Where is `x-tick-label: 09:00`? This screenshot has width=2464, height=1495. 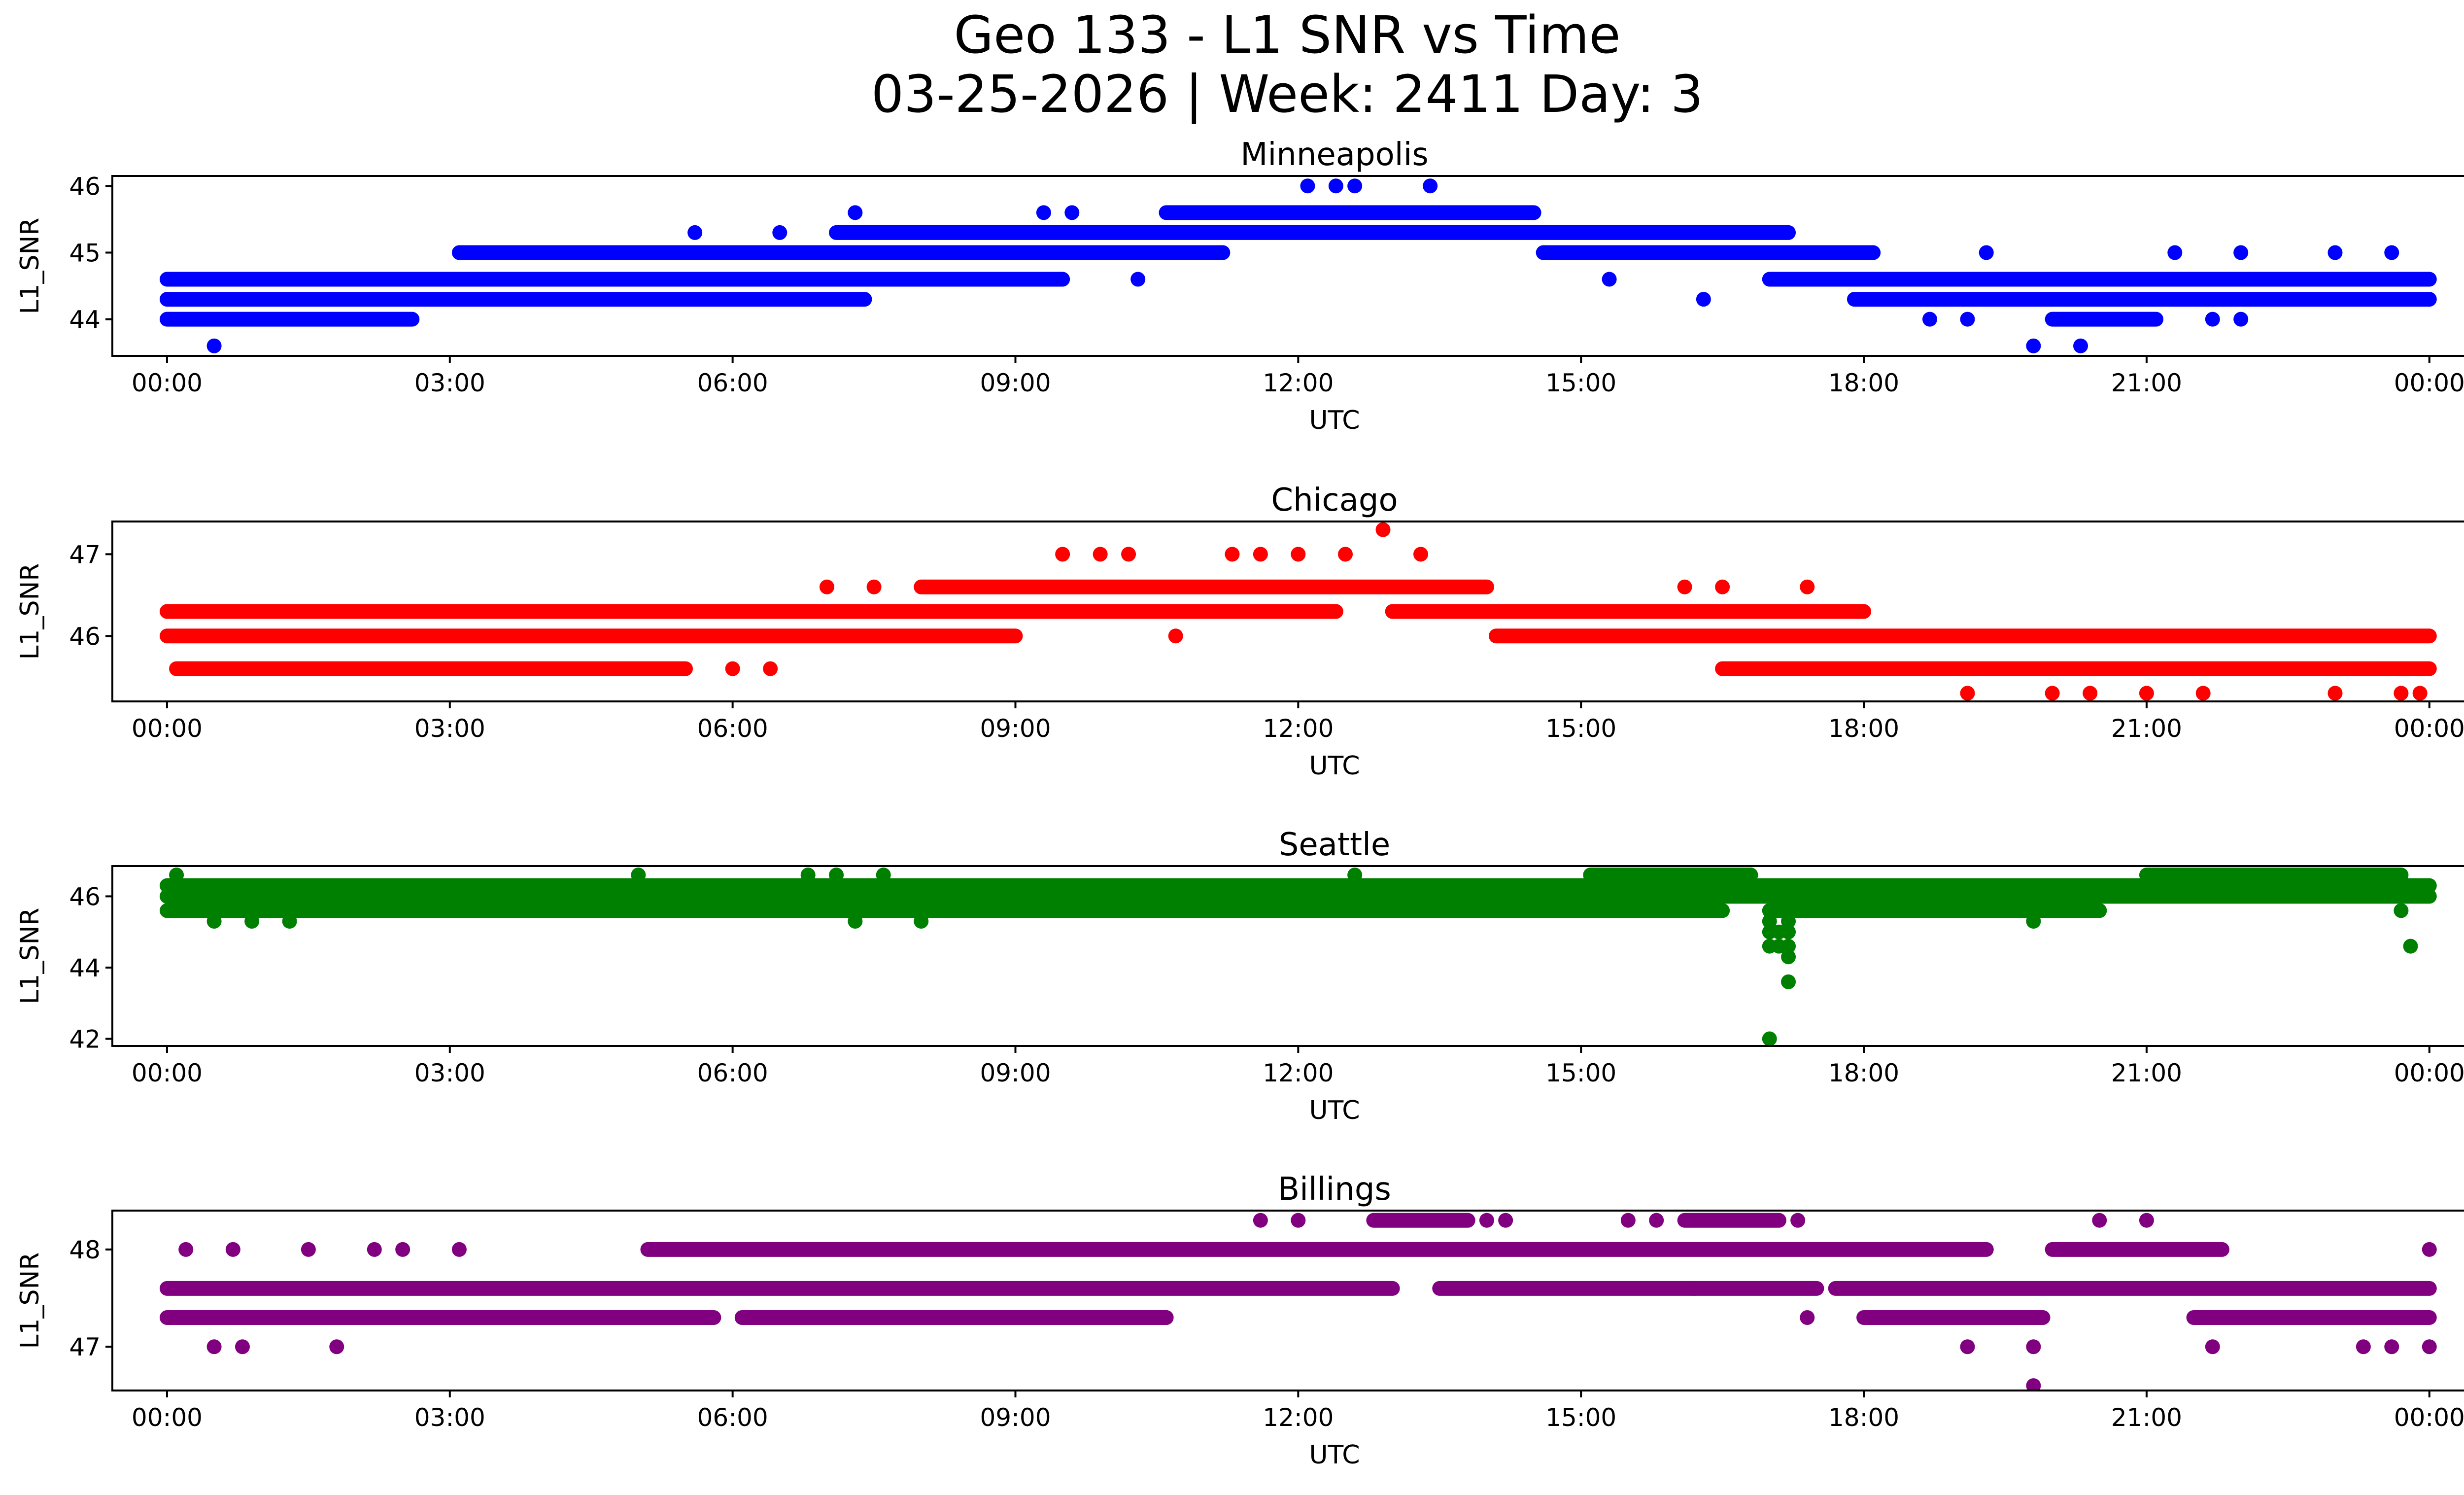
x-tick-label: 09:00 is located at coordinates (1015, 728).